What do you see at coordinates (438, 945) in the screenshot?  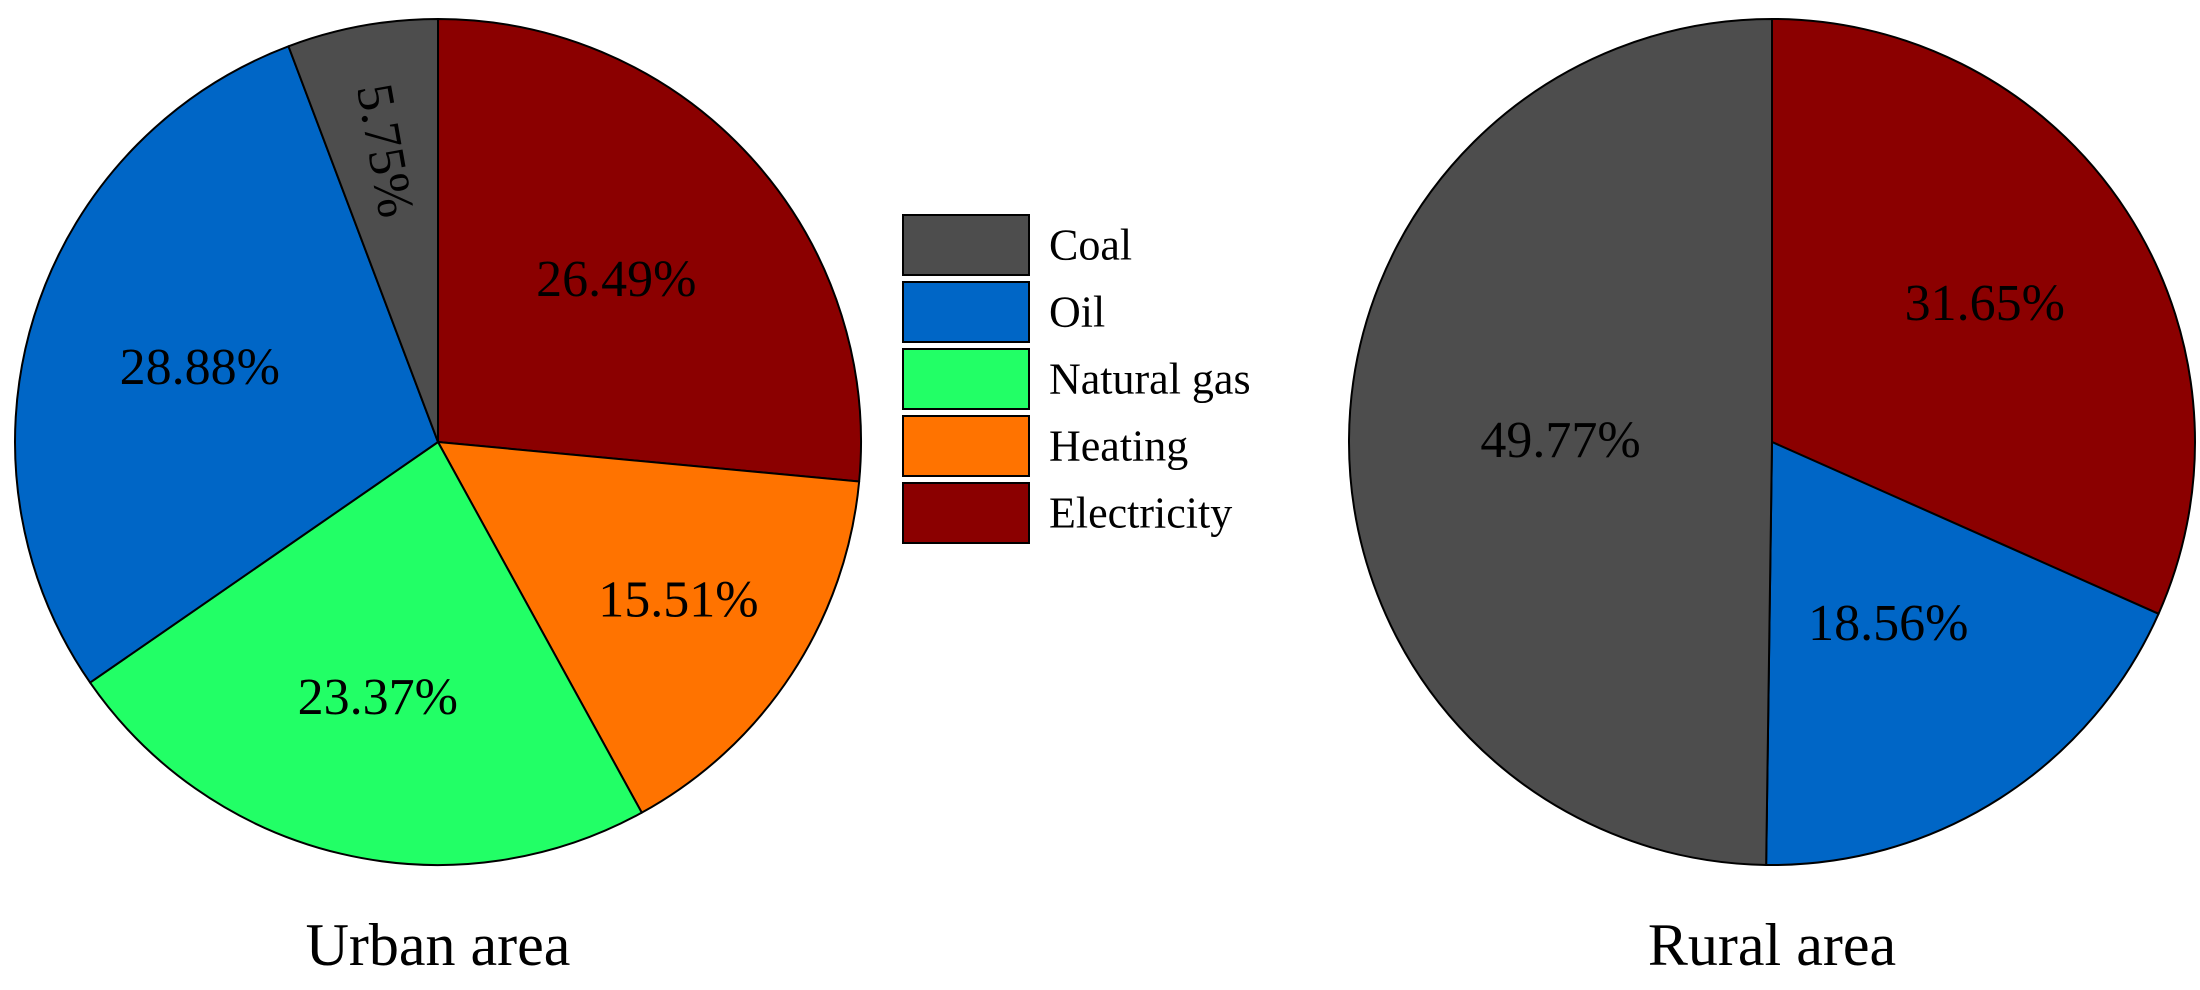 I see `urban-area-title: Urban area` at bounding box center [438, 945].